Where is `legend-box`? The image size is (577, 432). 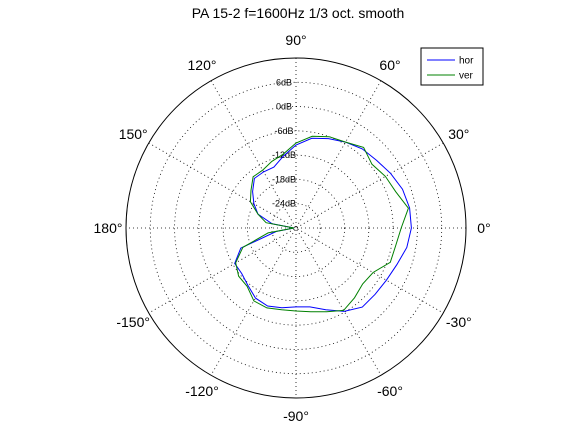 legend-box is located at coordinates (452, 66).